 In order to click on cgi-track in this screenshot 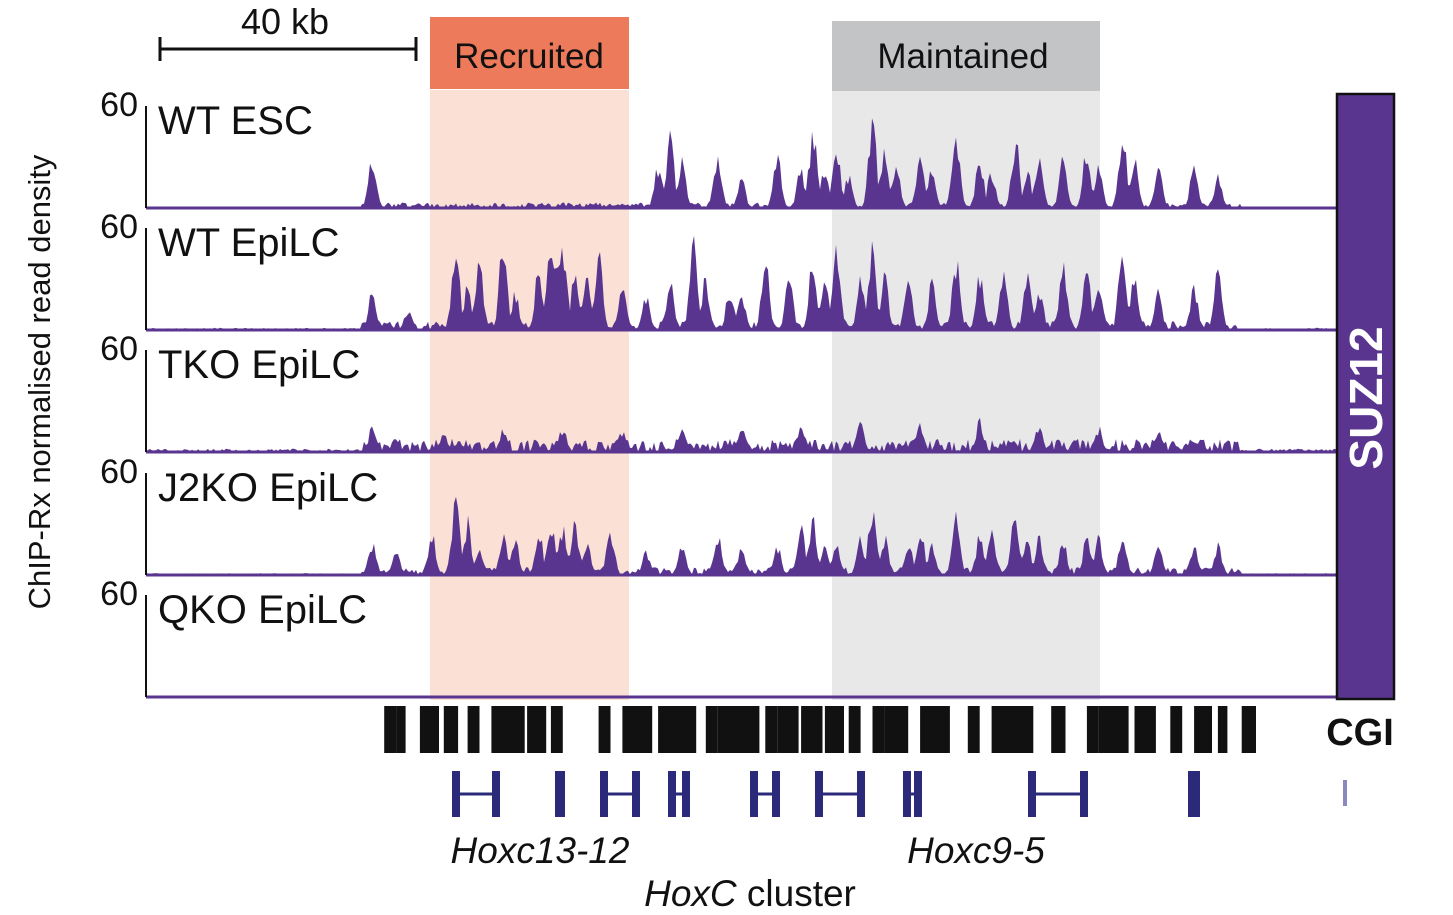, I will do `click(820, 729)`.